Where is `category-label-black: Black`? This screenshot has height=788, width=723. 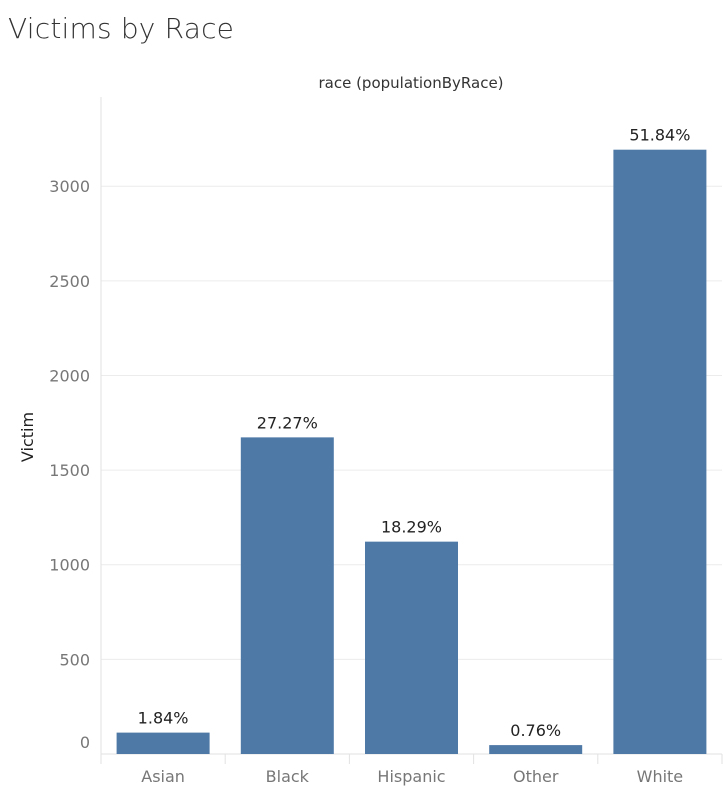 category-label-black: Black is located at coordinates (288, 776).